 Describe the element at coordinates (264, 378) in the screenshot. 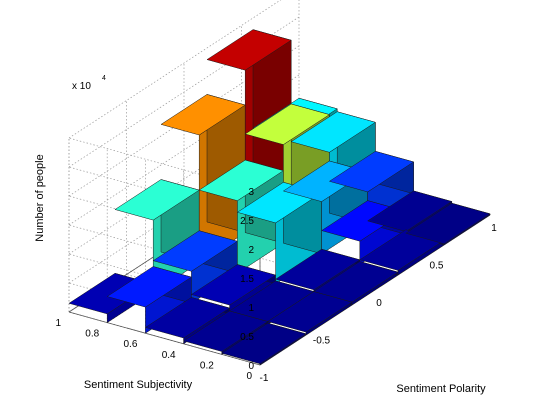

I see `x-tick-label: -1` at that location.